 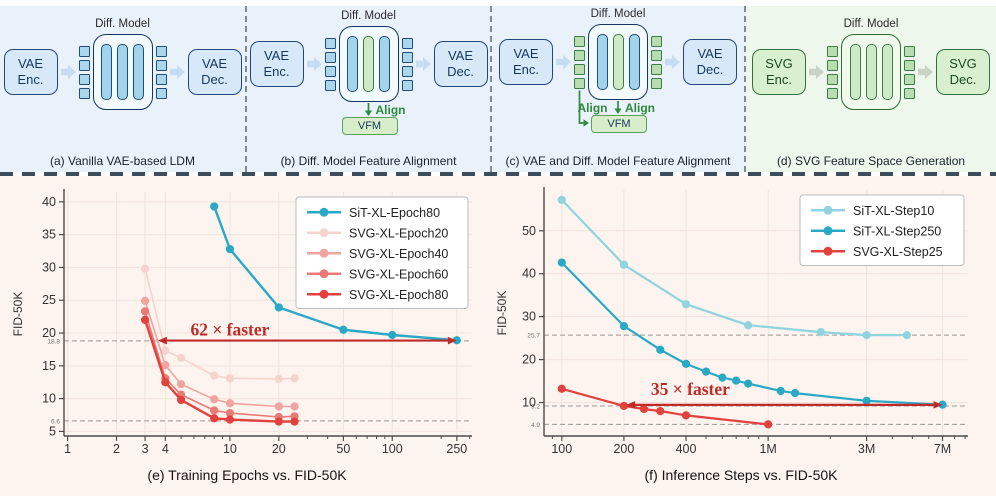 What do you see at coordinates (529, 403) in the screenshot?
I see `y-tick-label: 10` at bounding box center [529, 403].